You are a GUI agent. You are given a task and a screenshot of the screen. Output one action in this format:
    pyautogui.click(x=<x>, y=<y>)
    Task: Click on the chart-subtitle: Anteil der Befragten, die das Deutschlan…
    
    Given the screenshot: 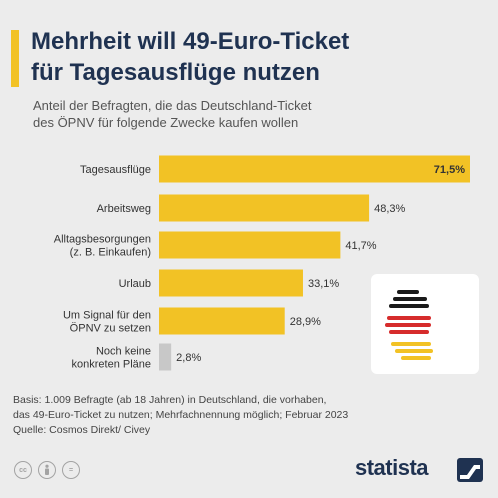 What is the action you would take?
    pyautogui.click(x=258, y=114)
    